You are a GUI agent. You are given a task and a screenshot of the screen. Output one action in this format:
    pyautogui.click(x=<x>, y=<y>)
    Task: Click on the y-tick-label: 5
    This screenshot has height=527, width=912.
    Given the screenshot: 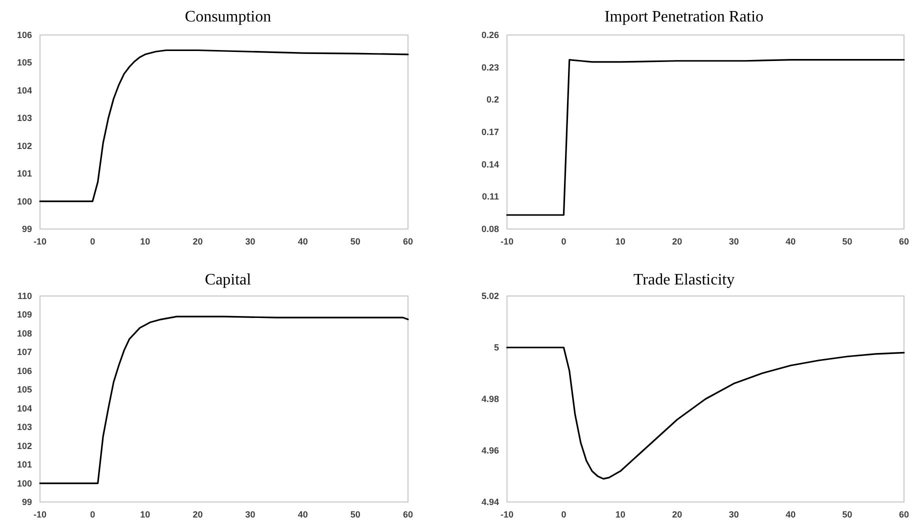 What is the action you would take?
    pyautogui.click(x=496, y=347)
    